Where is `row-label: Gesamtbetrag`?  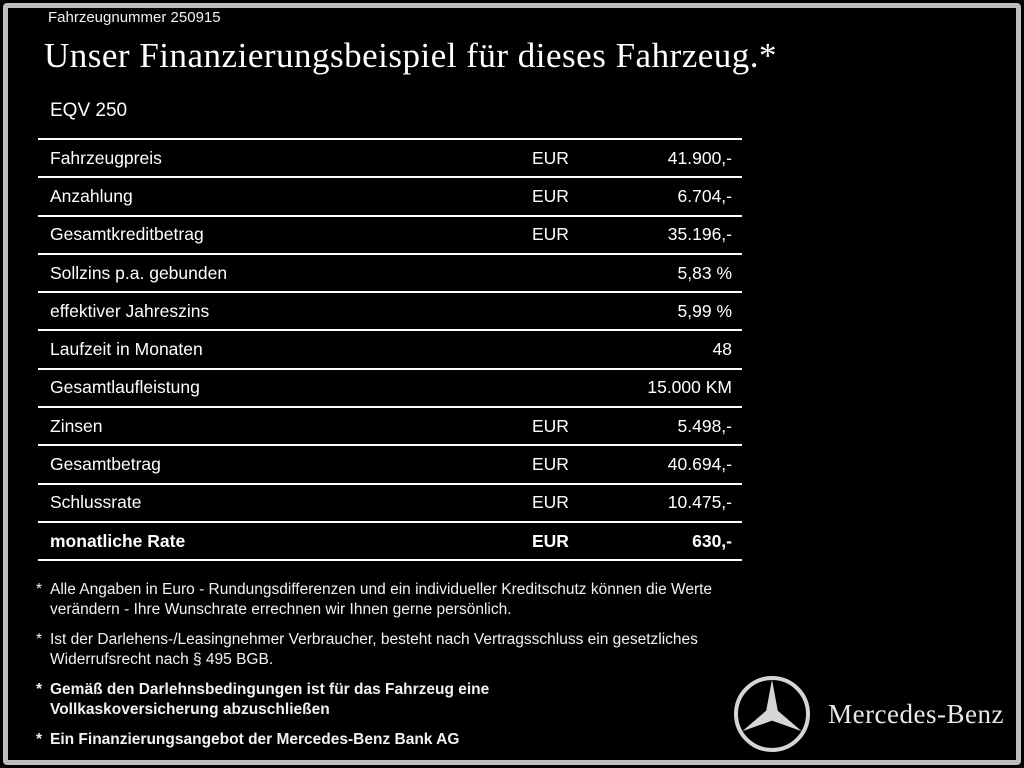 row-label: Gesamtbetrag is located at coordinates (105, 464).